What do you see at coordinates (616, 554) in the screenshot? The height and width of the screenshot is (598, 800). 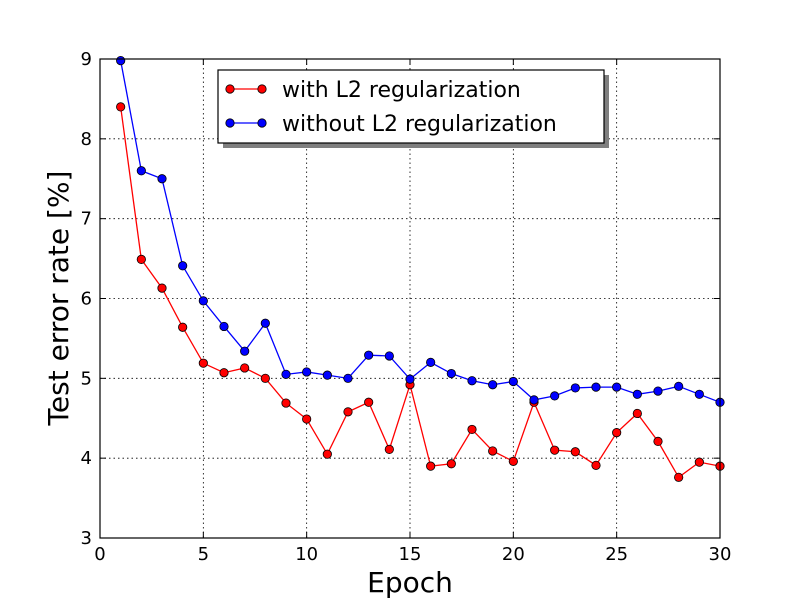 I see `x-tick-label: 25` at bounding box center [616, 554].